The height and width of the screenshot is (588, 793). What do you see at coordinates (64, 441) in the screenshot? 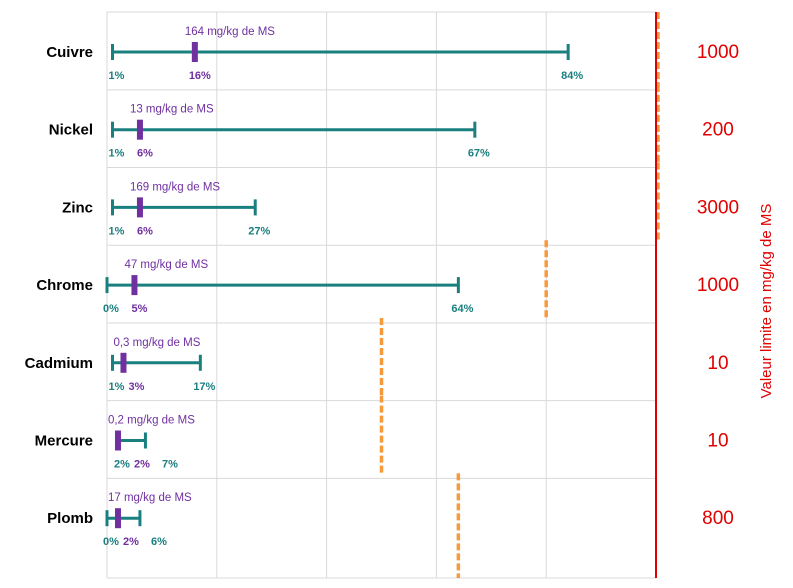
I see `category-label: Mercure` at bounding box center [64, 441].